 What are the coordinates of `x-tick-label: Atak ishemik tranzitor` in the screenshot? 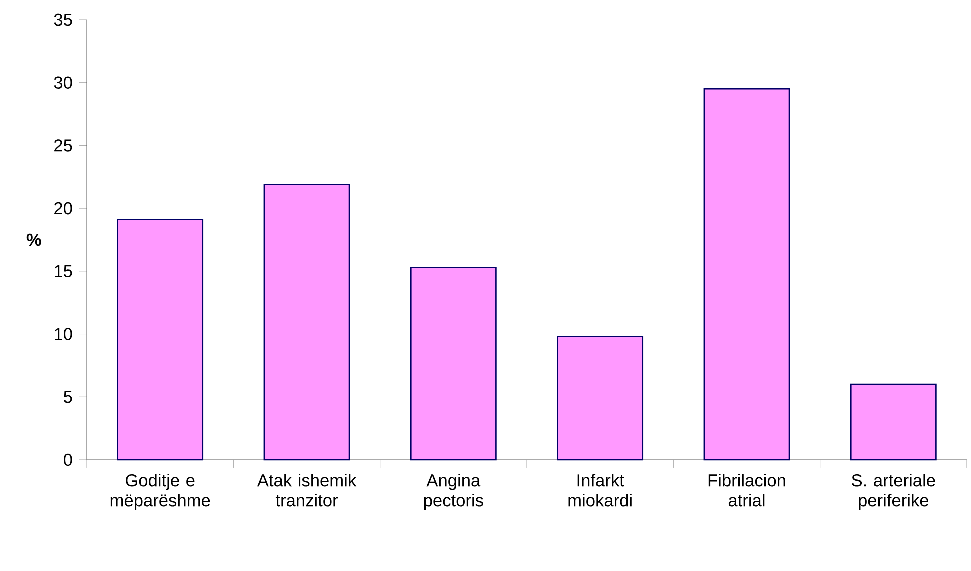 It's located at (307, 490).